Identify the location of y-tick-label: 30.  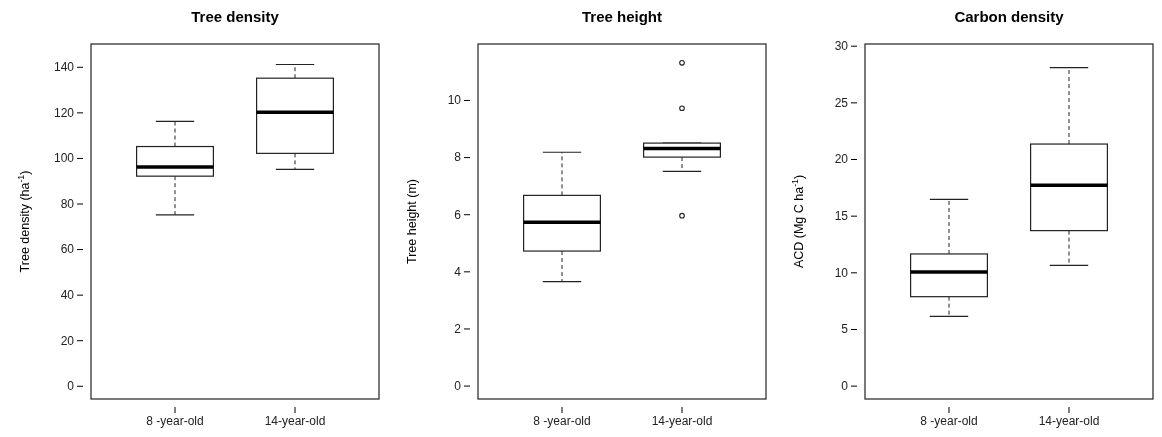
(841, 46).